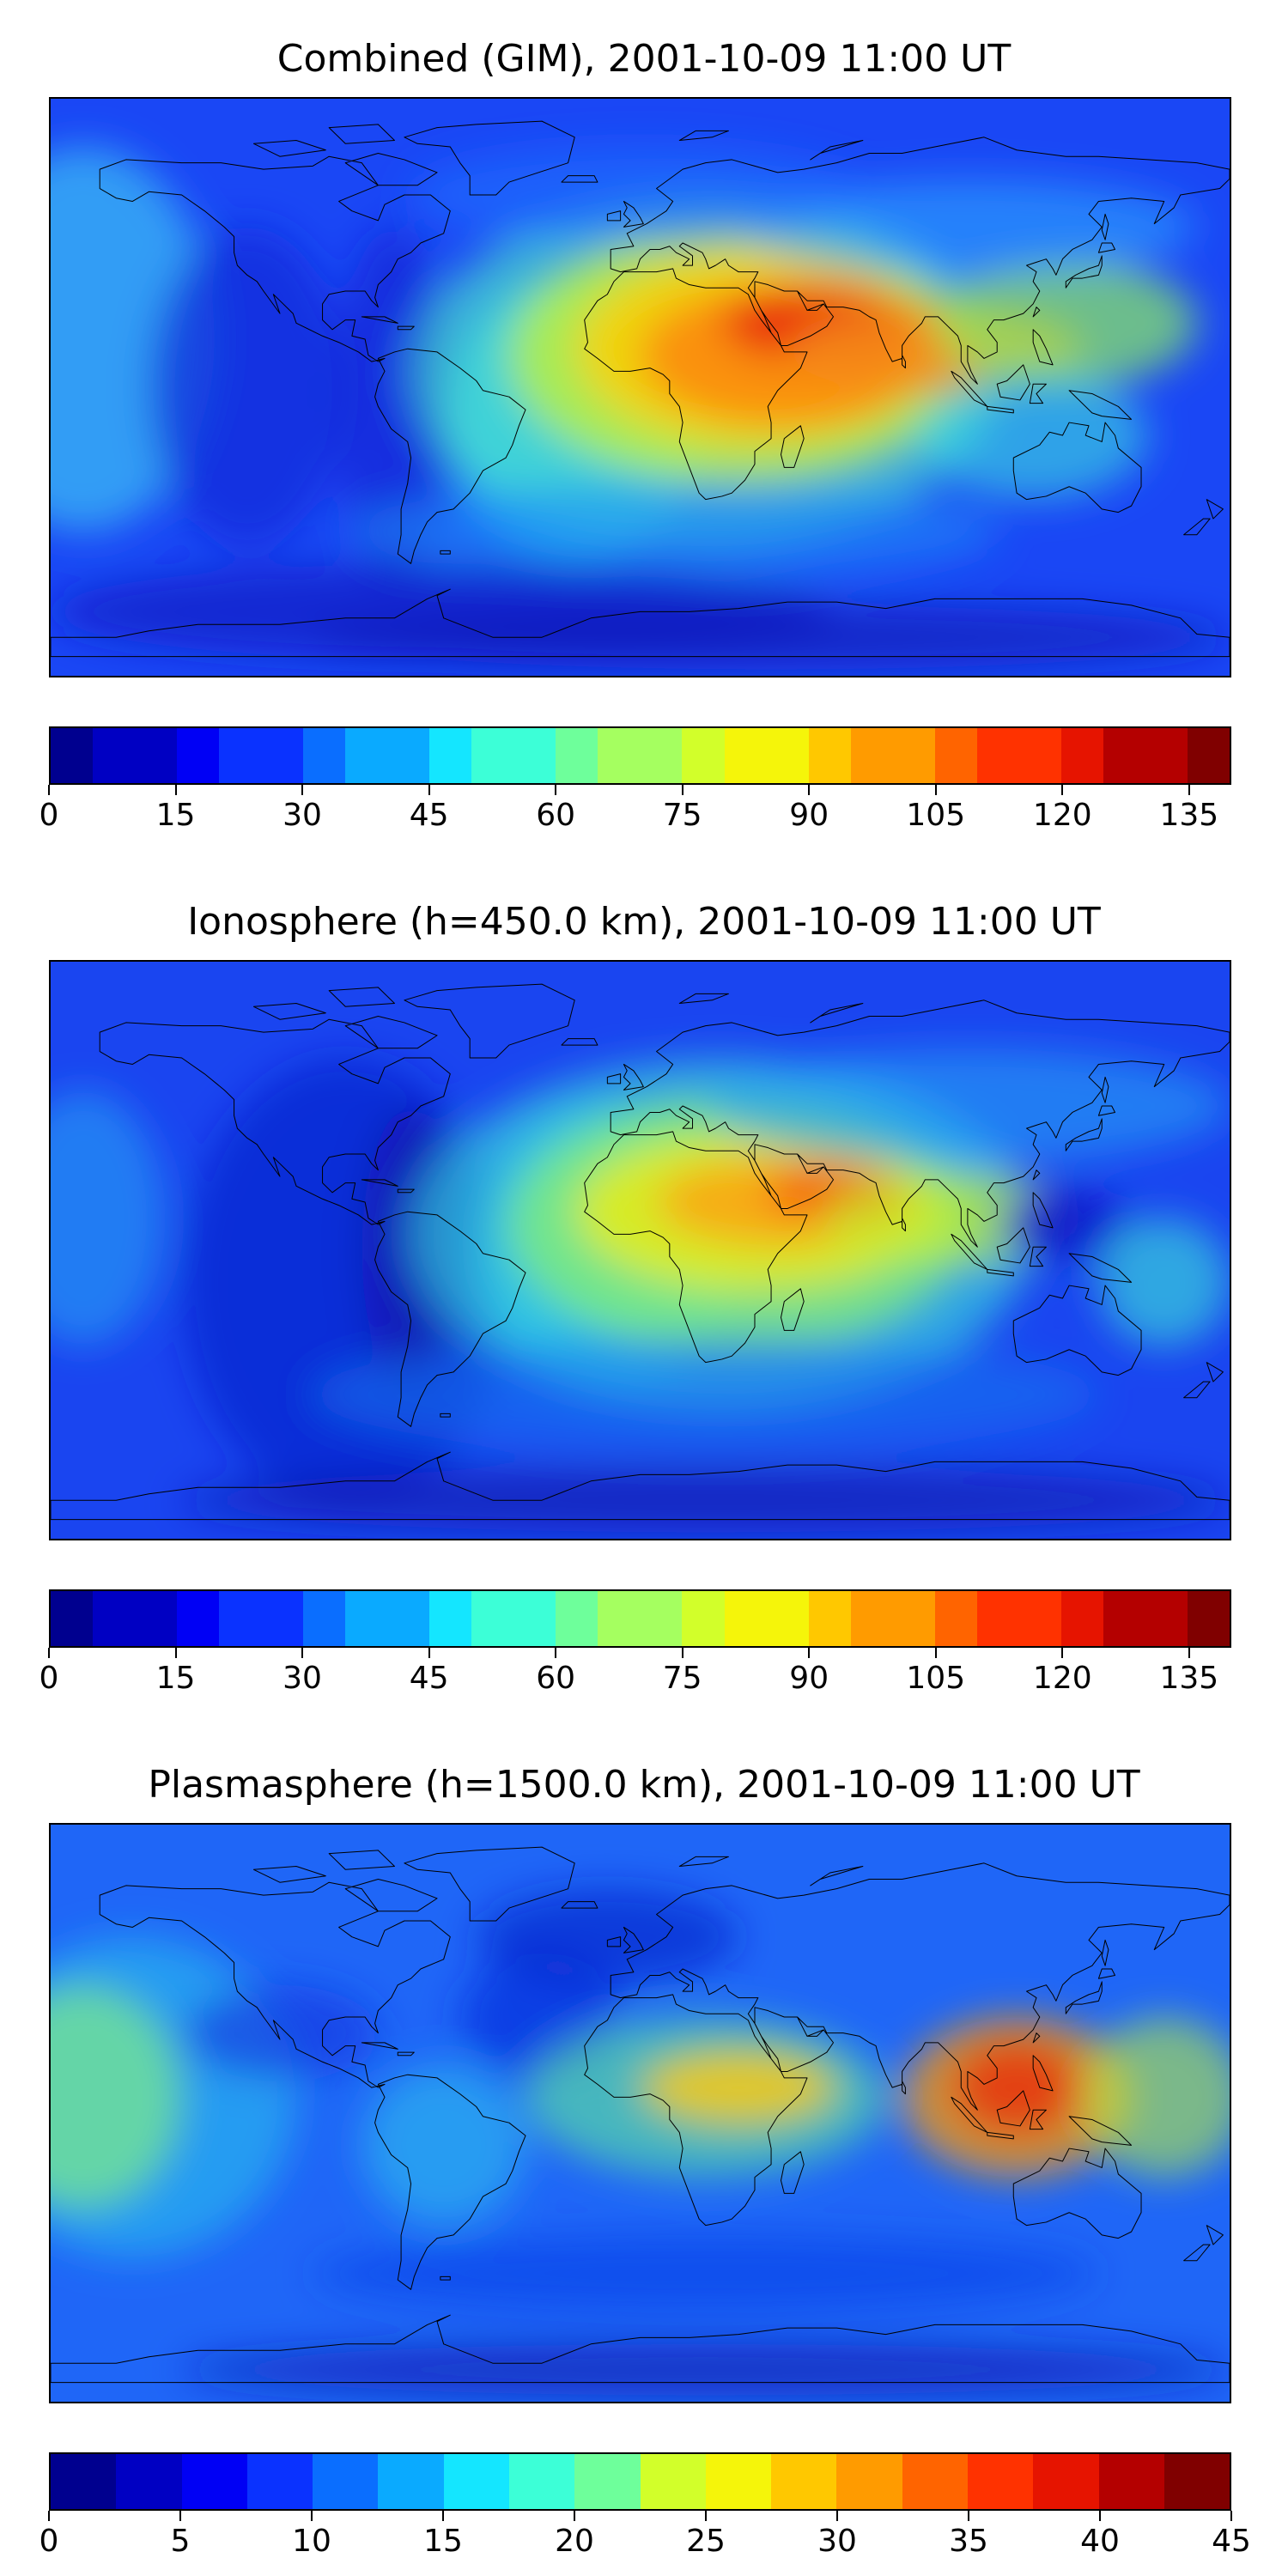 This screenshot has height=2576, width=1288. Describe the element at coordinates (574, 2541) in the screenshot. I see `colorbar-tick-label: 20` at that location.